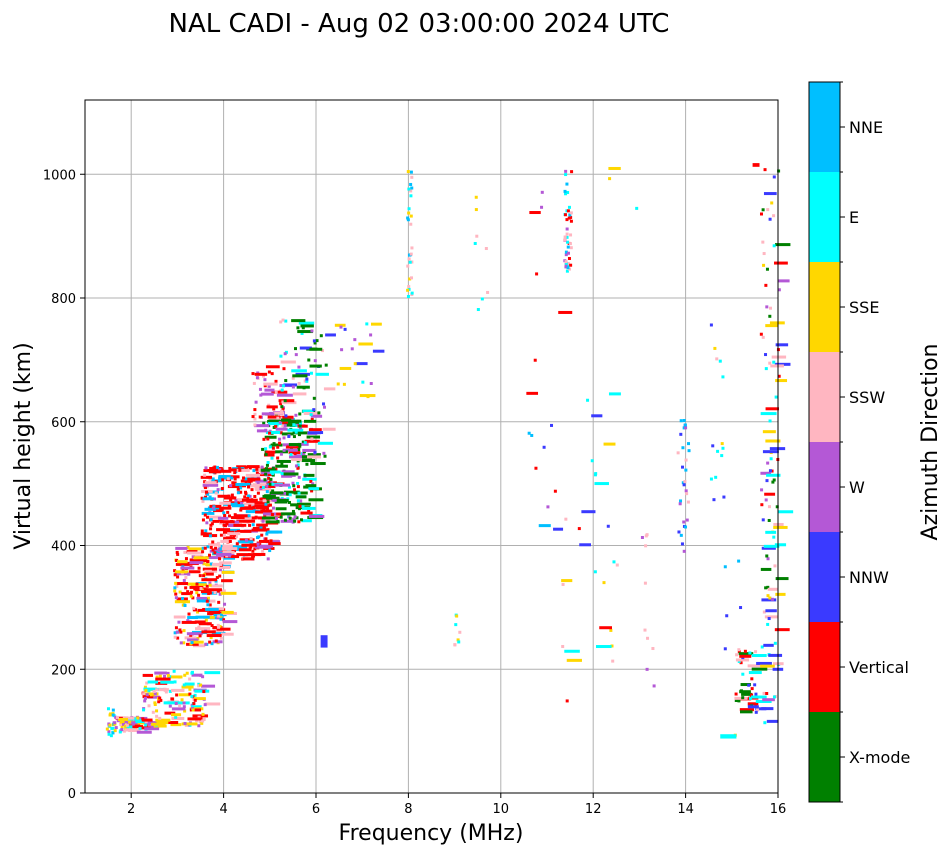 This screenshot has width=951, height=856. I want to click on x-tick-label: 10, so click(501, 809).